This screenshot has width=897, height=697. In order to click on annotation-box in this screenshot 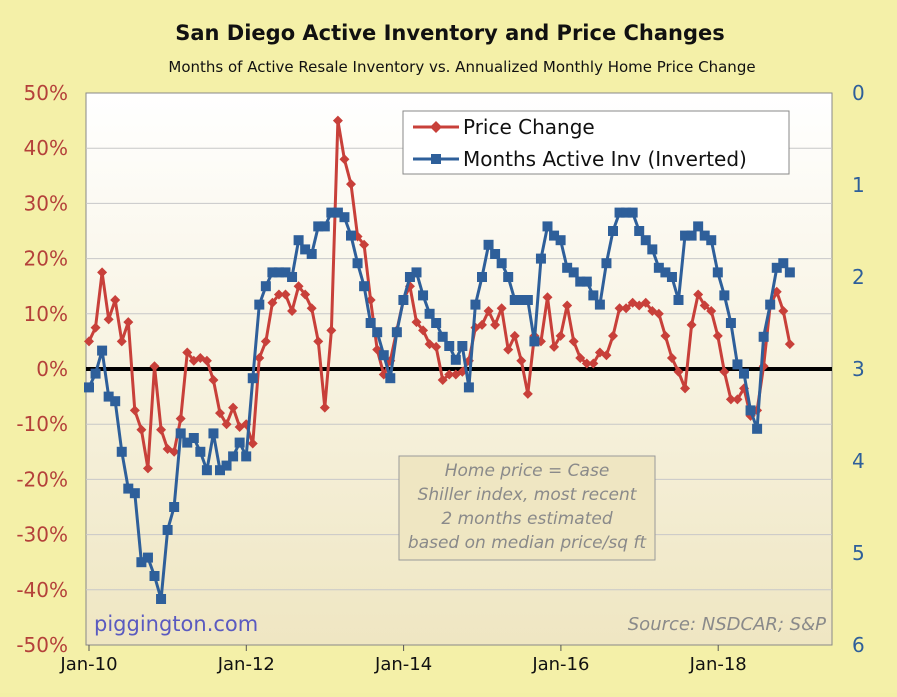, I will do `click(527, 508)`.